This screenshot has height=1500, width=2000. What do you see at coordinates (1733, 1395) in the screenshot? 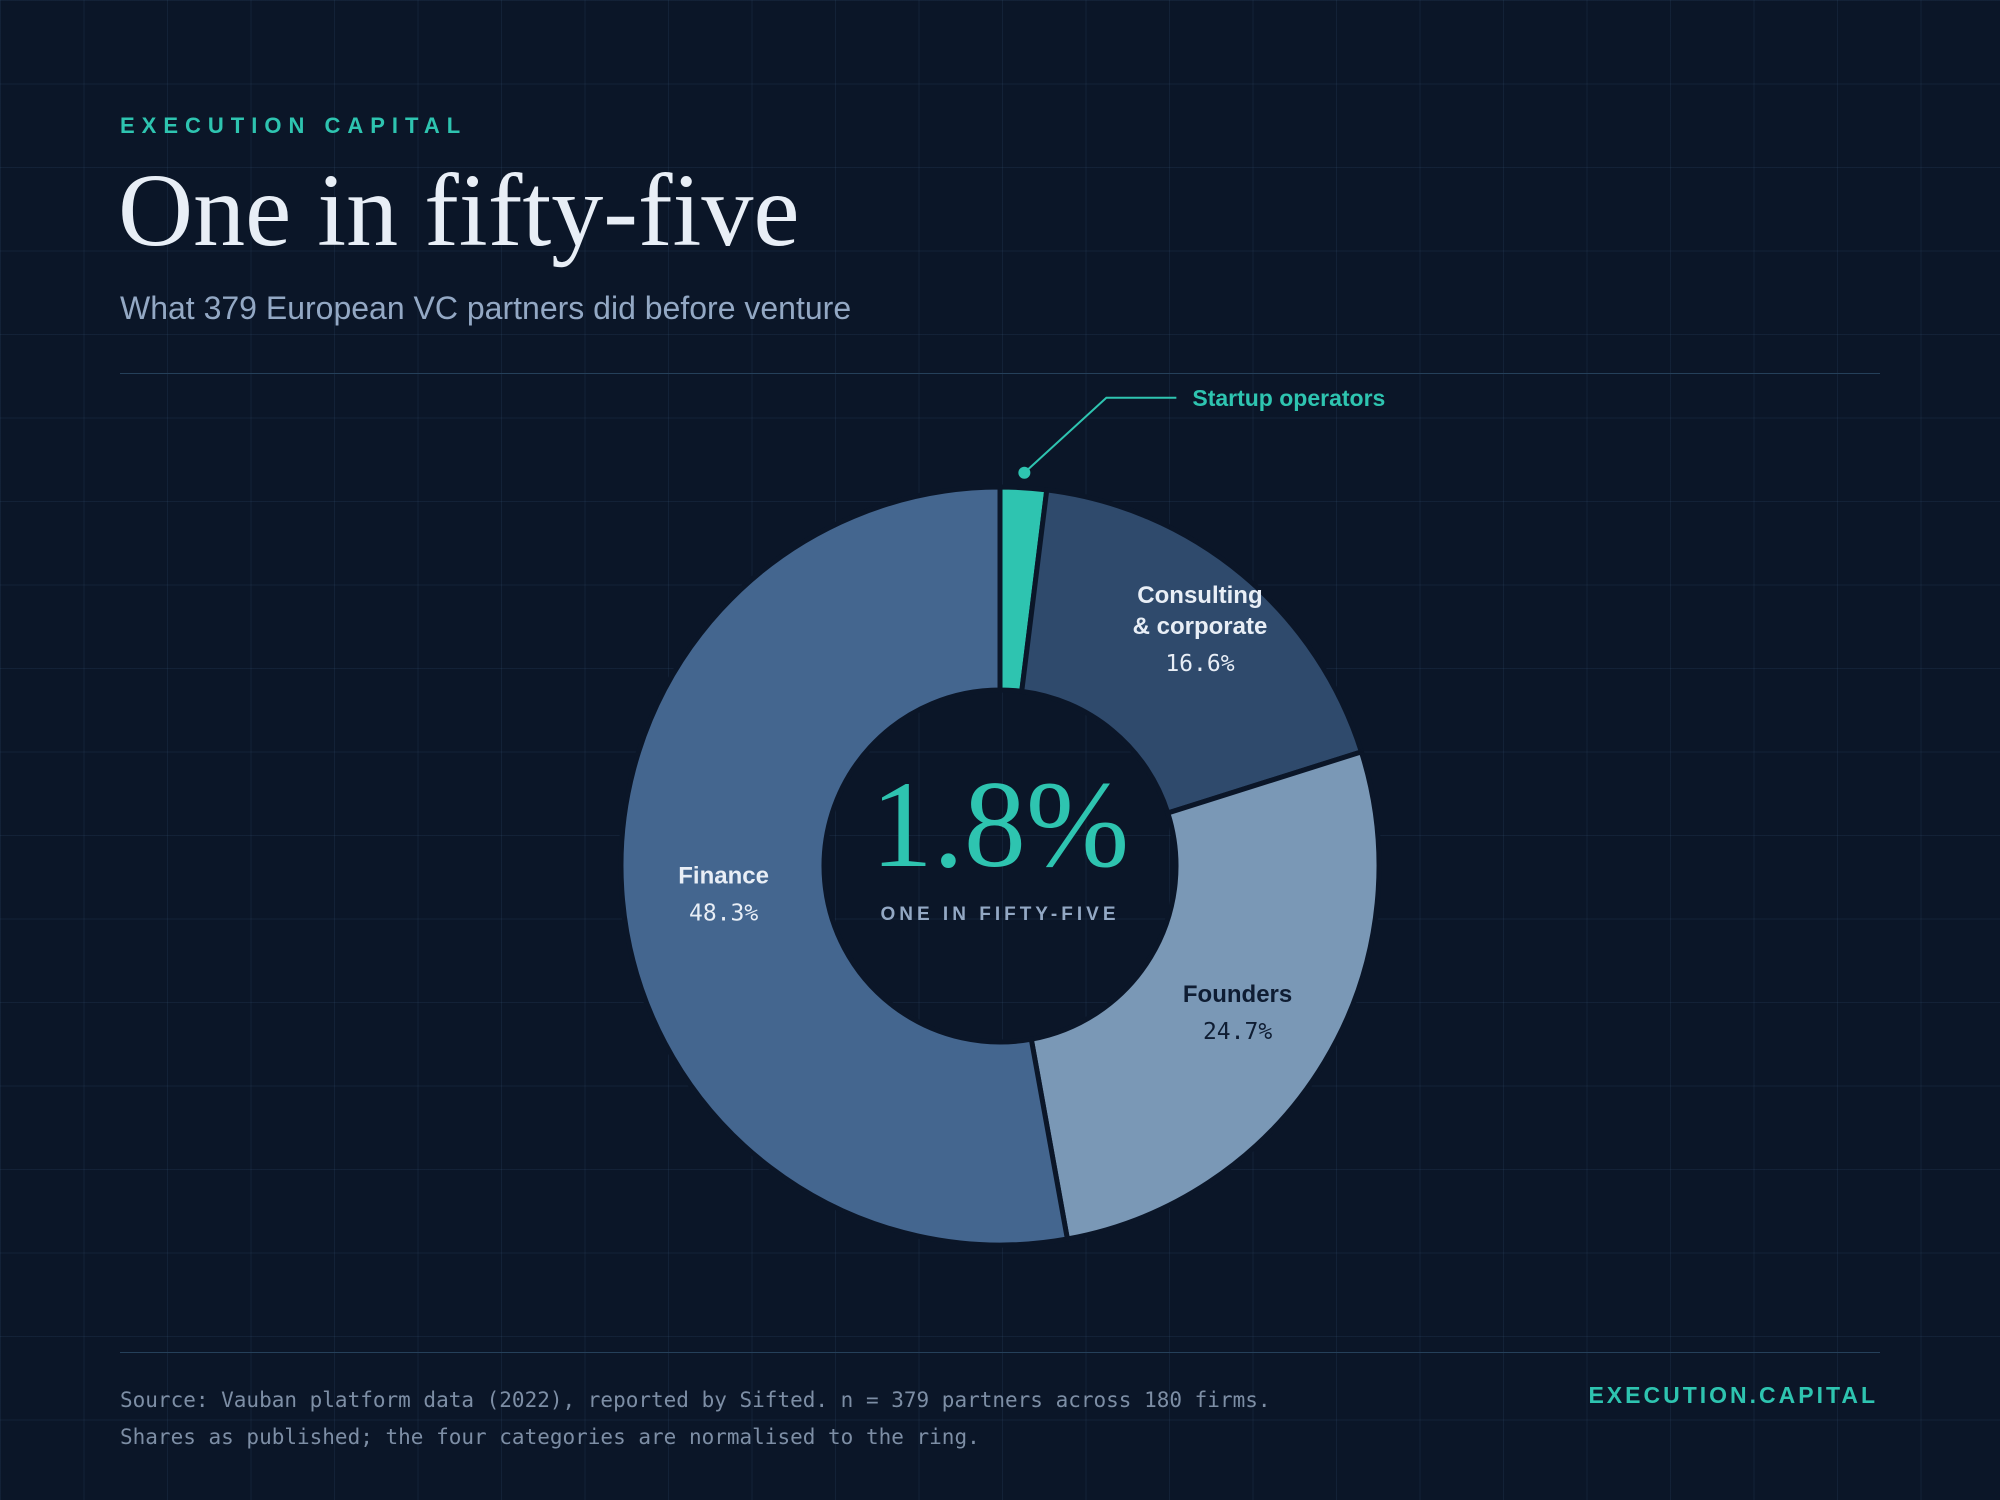
I see `brand-link: EXECUTION.CAPITAL` at bounding box center [1733, 1395].